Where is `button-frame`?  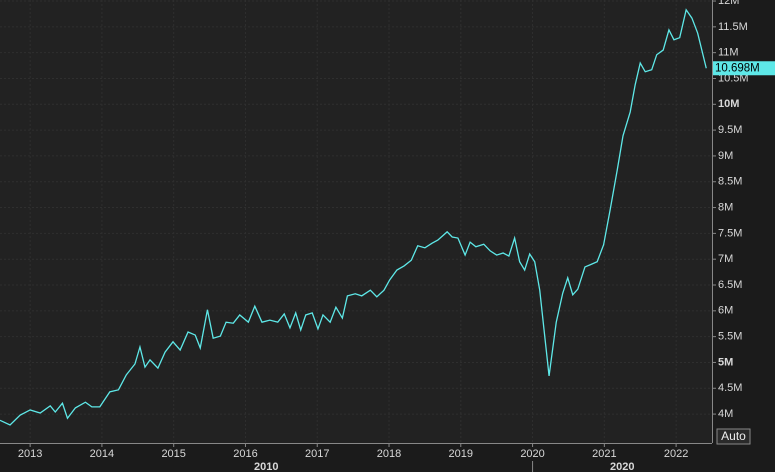 button-frame is located at coordinates (733, 436).